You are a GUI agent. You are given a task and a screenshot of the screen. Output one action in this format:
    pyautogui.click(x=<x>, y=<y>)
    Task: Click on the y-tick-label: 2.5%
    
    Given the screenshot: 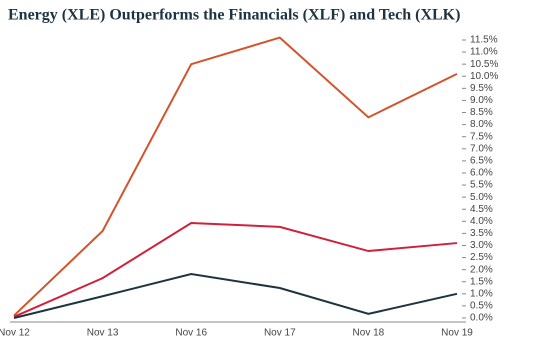 What is the action you would take?
    pyautogui.click(x=481, y=257)
    